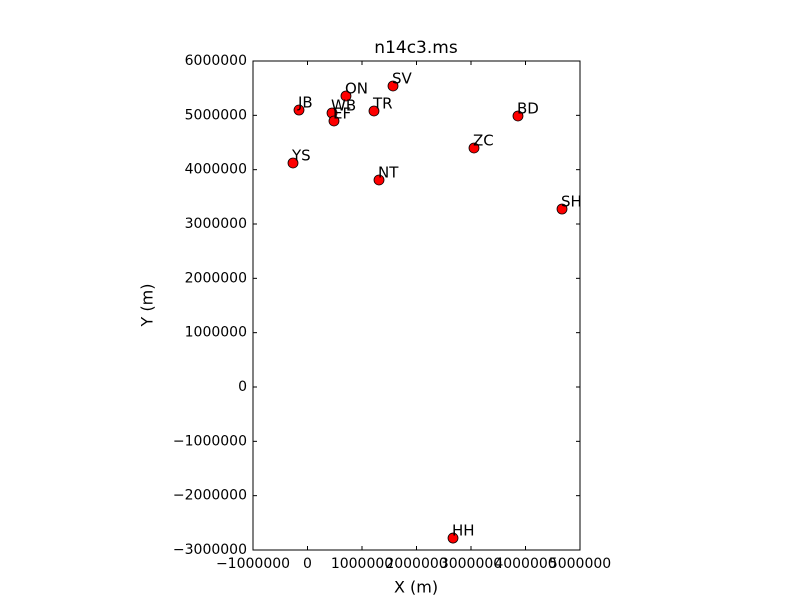  I want to click on point-label: HH, so click(463, 531).